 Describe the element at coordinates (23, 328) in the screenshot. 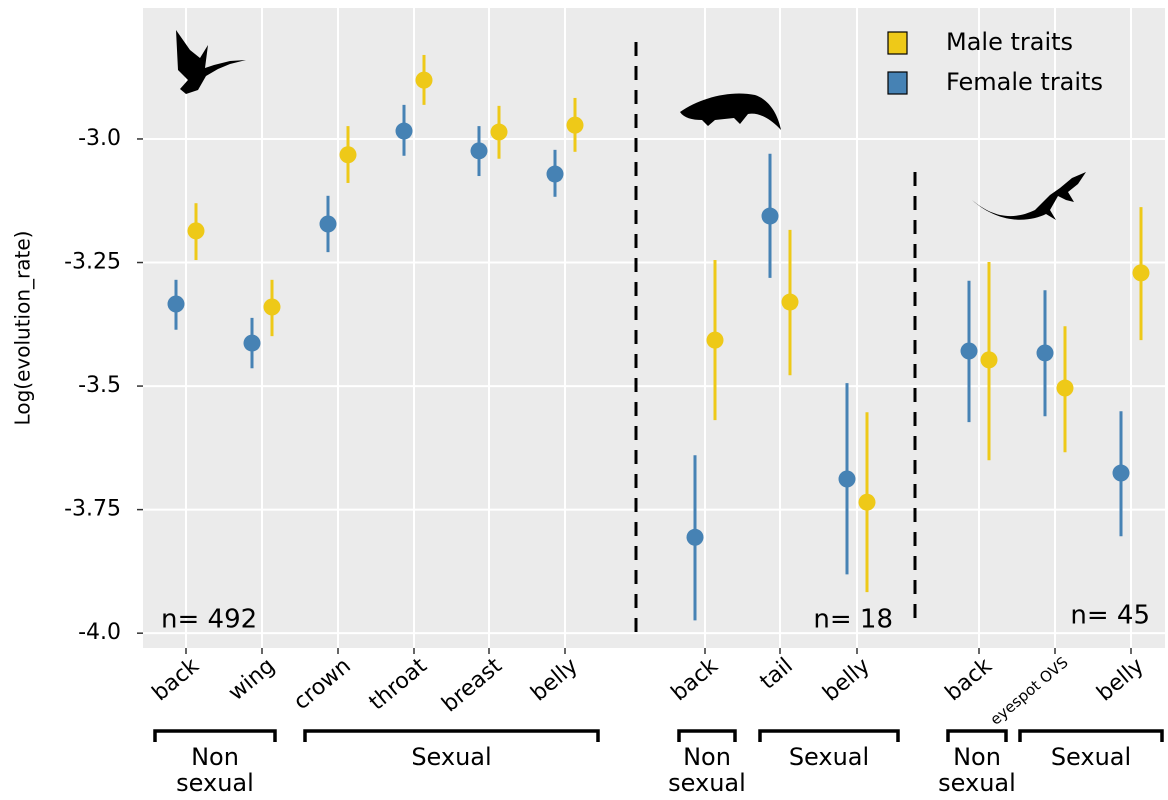

I see `y-axis-label: Log(evolution_rate)` at that location.